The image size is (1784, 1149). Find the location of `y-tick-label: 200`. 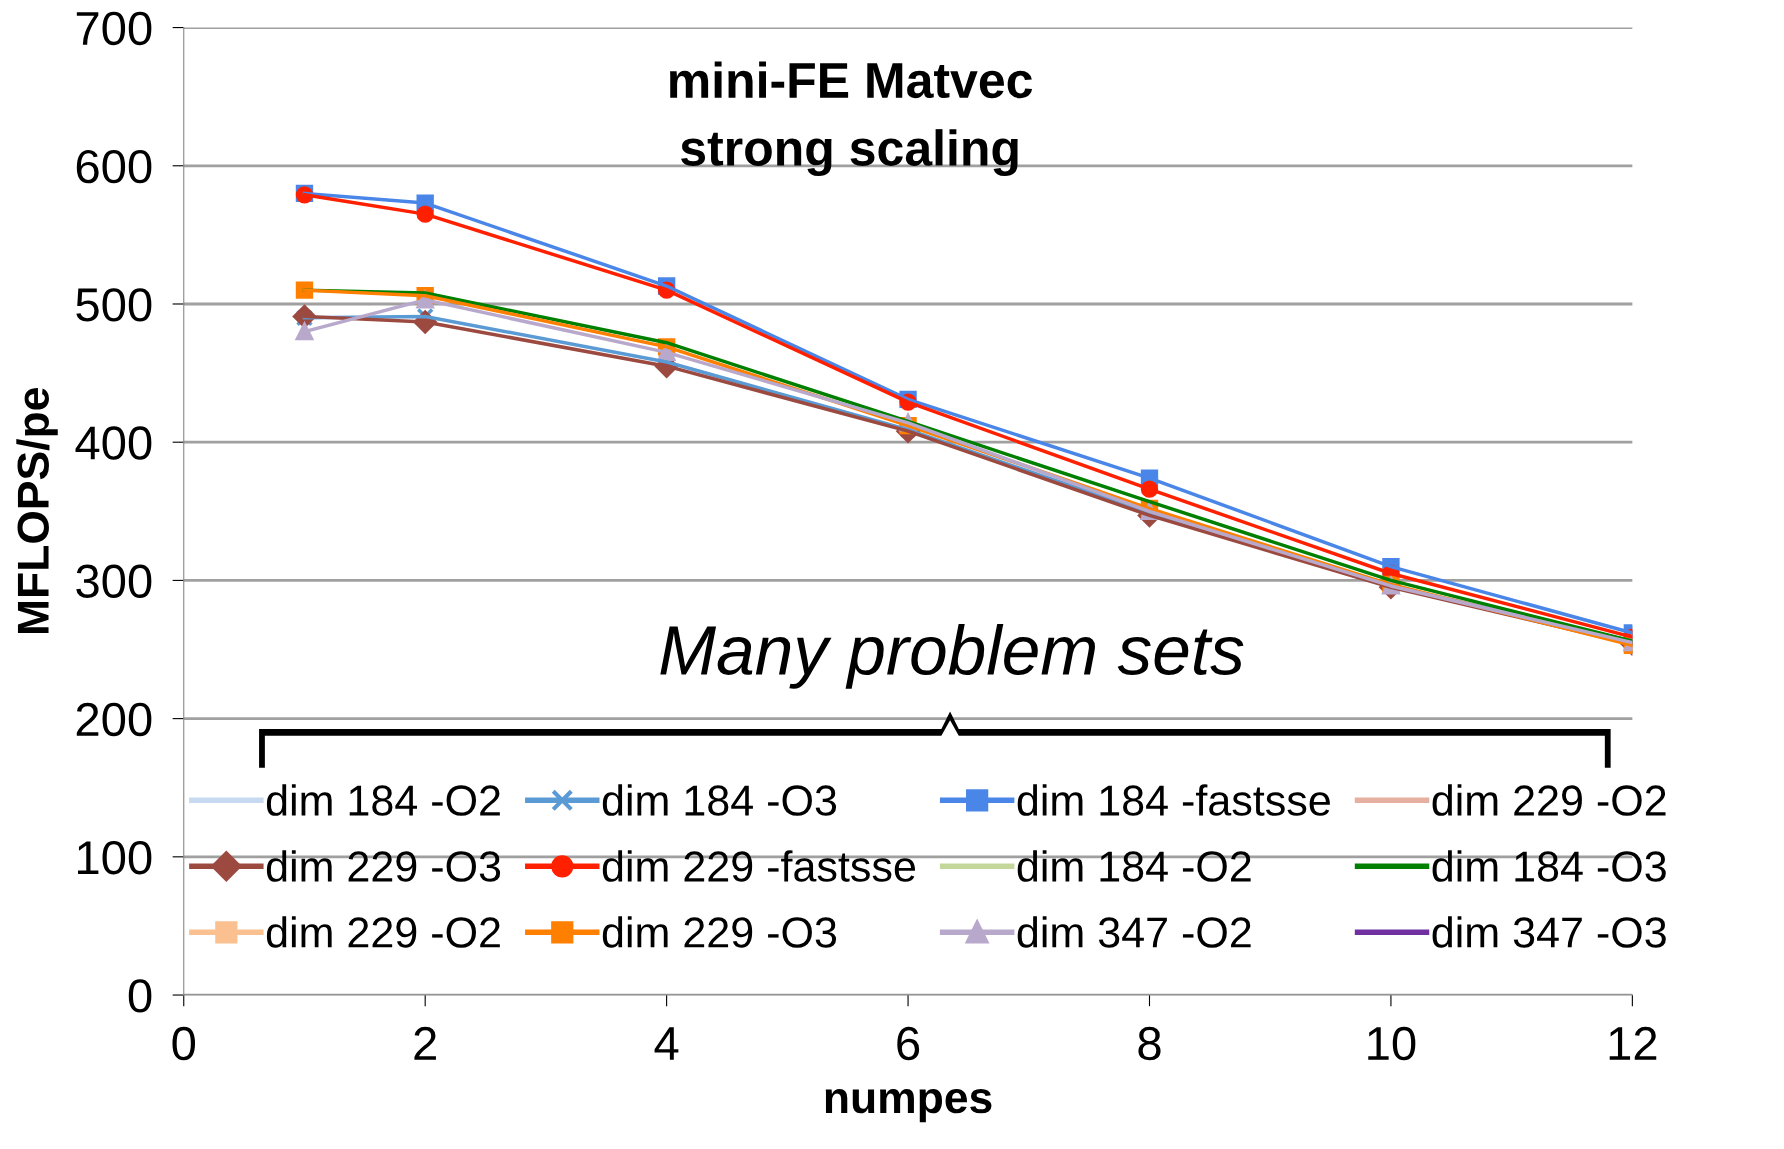

y-tick-label: 200 is located at coordinates (114, 719).